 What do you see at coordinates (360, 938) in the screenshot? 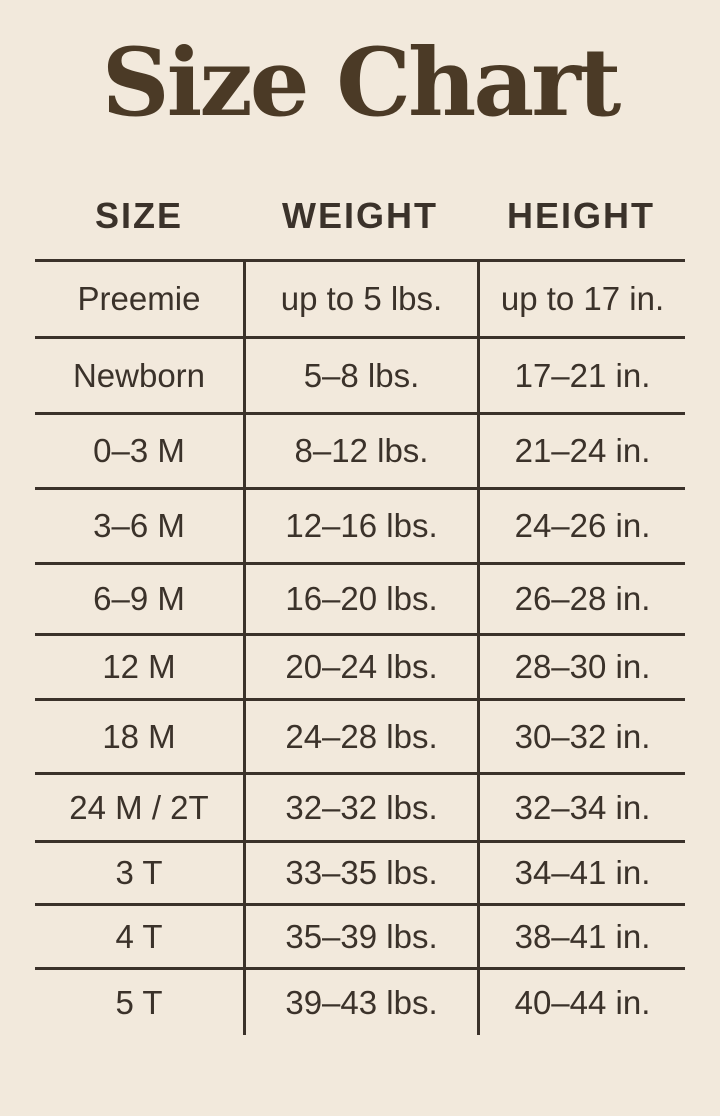
I see `cell-weight: 35–39 lbs.` at bounding box center [360, 938].